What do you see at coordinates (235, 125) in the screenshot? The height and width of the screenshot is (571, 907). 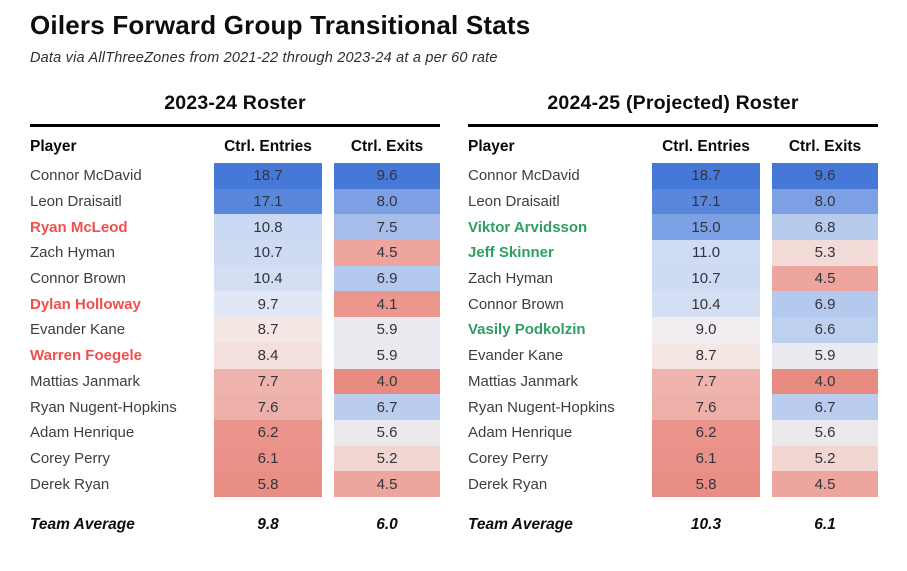 I see `table-title-rule` at bounding box center [235, 125].